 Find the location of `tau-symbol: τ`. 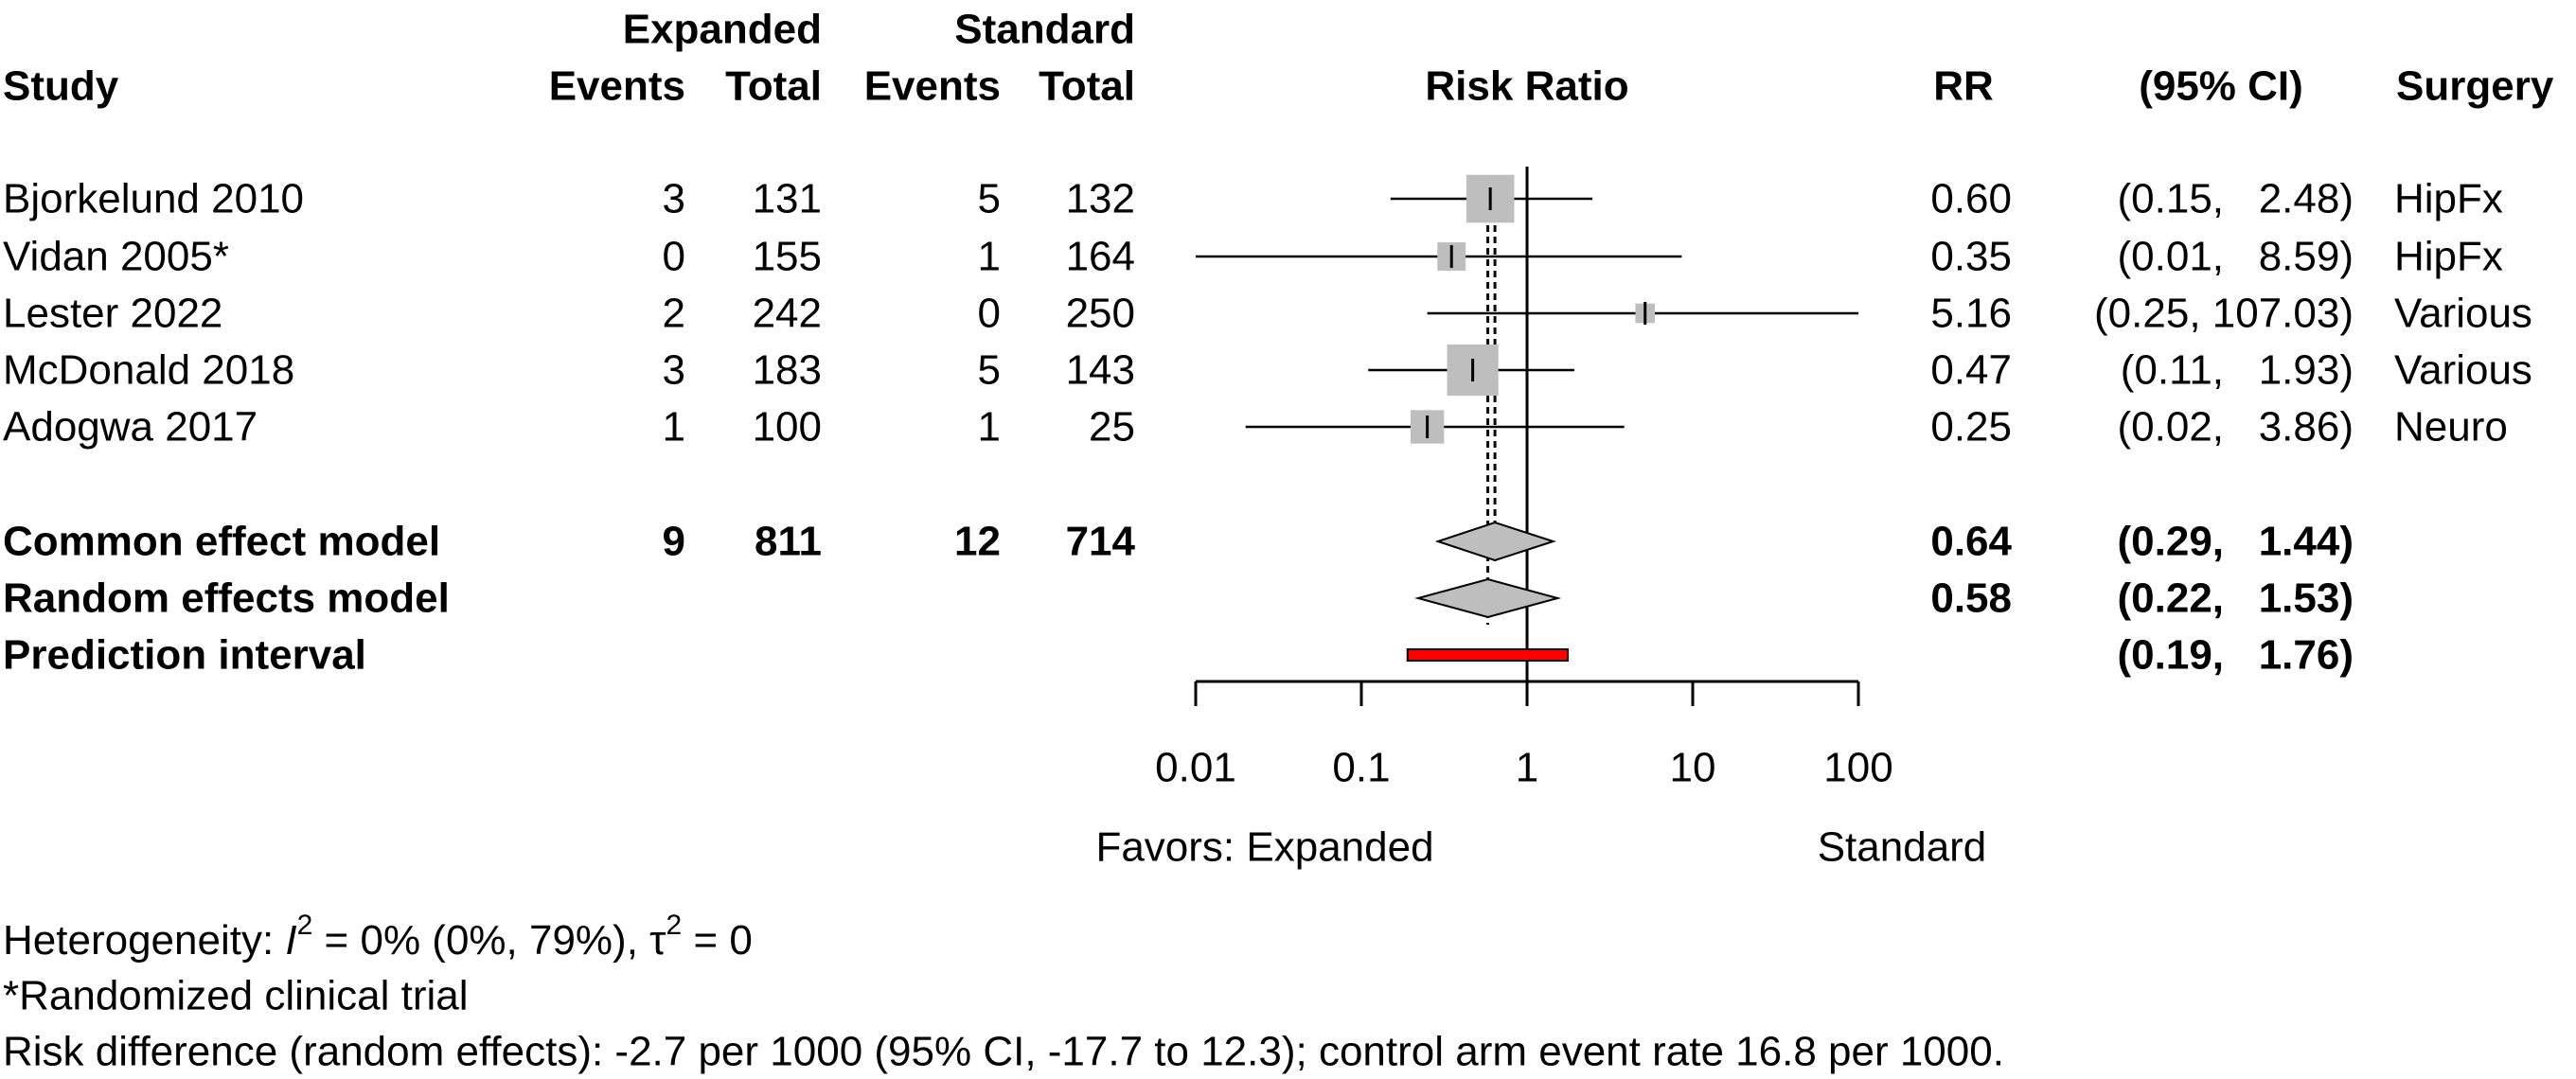

tau-symbol: τ is located at coordinates (658, 940).